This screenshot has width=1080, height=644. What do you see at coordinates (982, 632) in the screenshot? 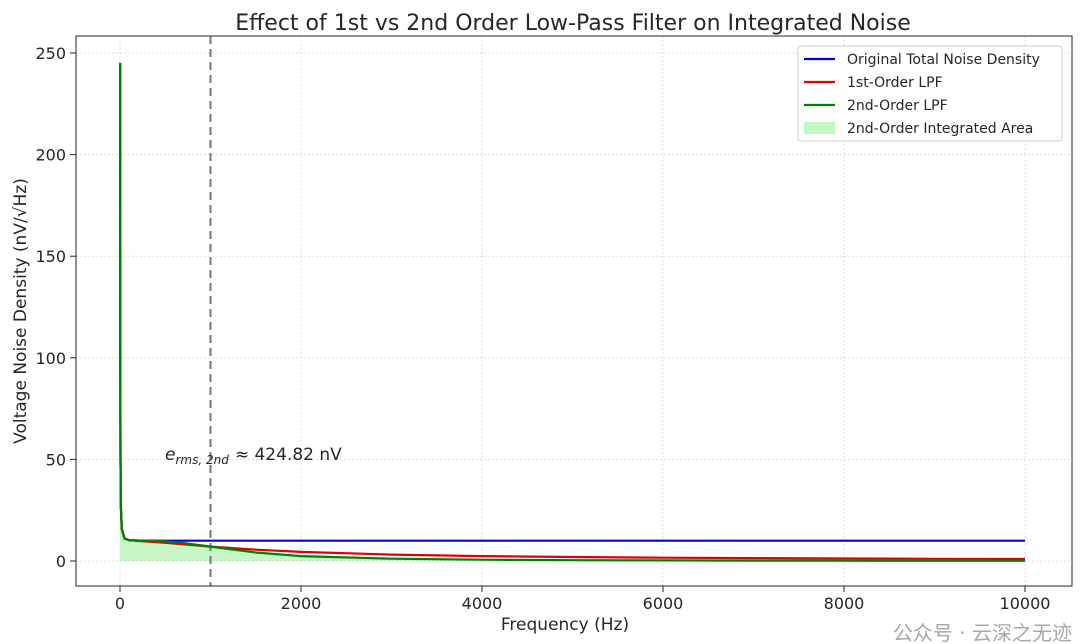
I see `watermark: 公众号 · 云深之无迹` at bounding box center [982, 632].